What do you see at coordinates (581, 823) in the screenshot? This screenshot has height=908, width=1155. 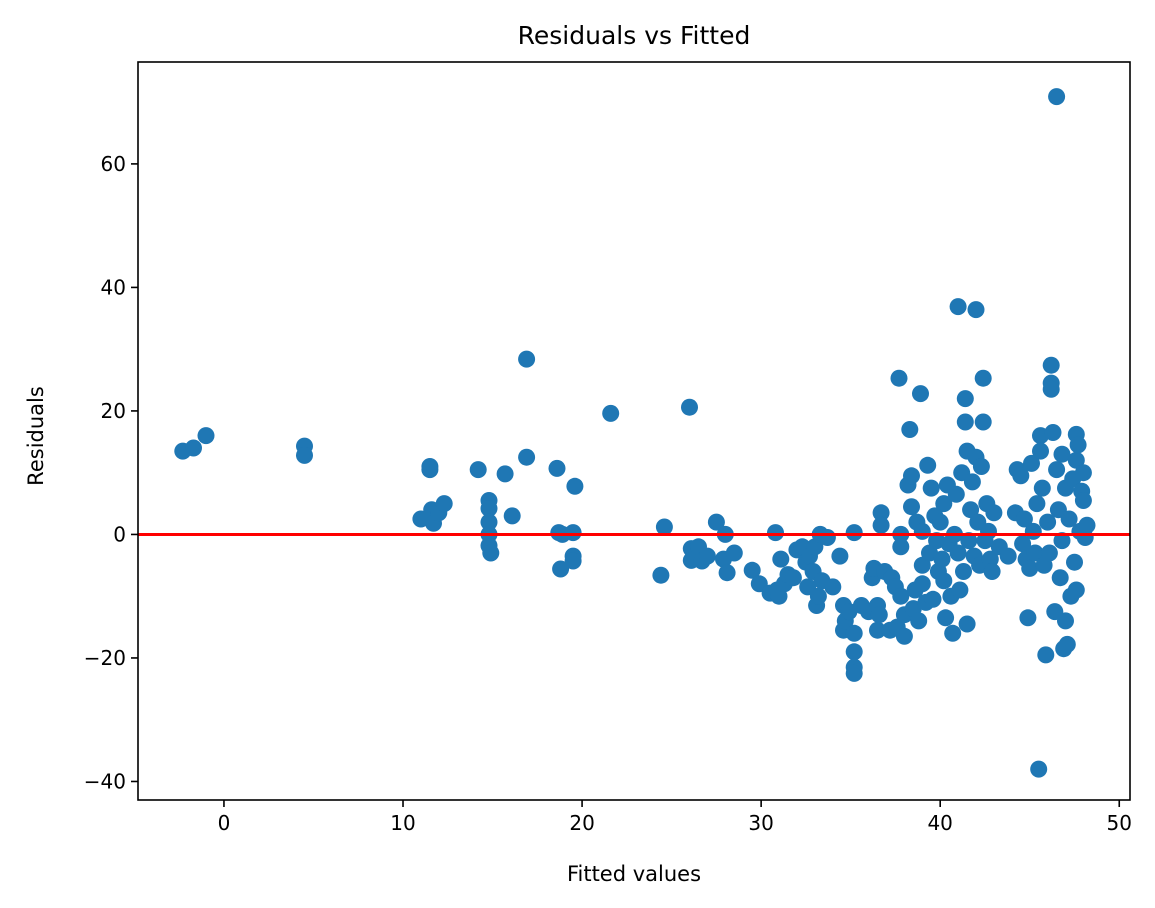 I see `x-tick-label: 20` at bounding box center [581, 823].